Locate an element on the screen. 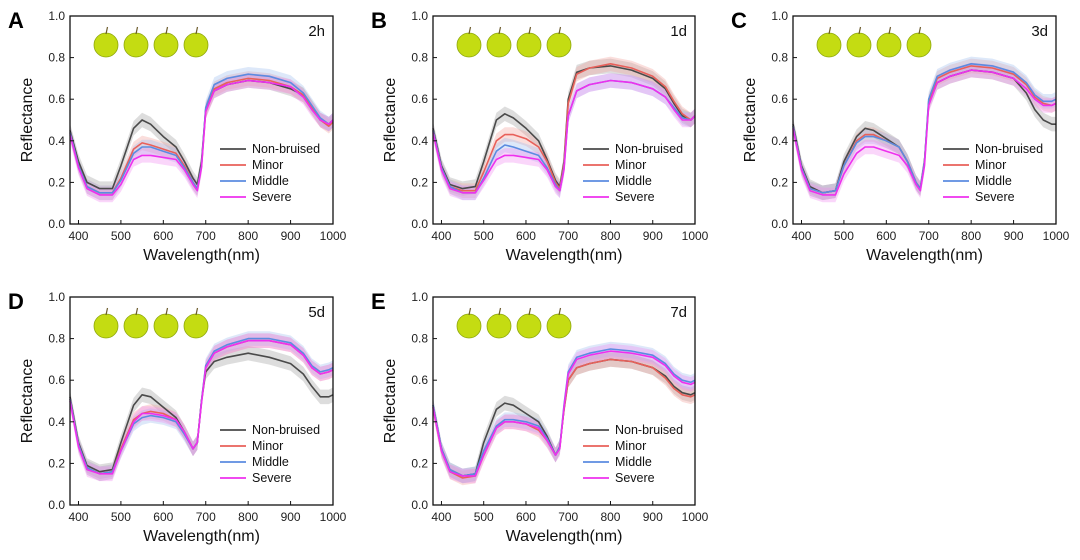 The width and height of the screenshot is (1080, 560). time-label: 7d is located at coordinates (678, 312).